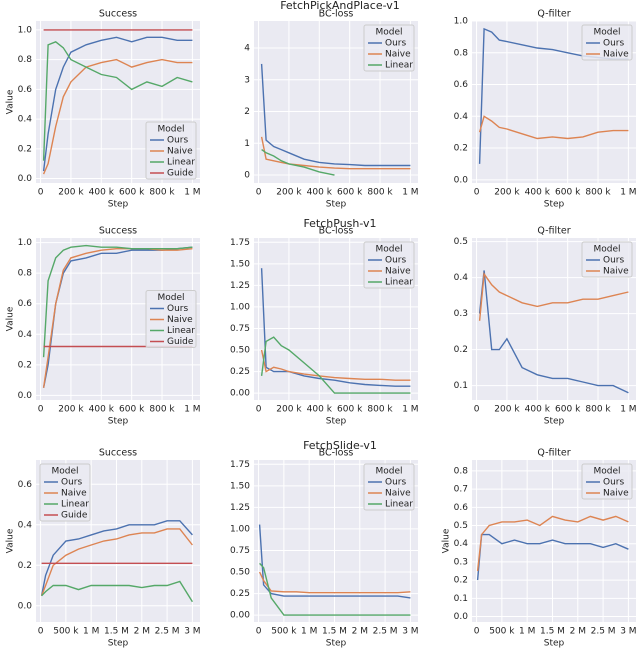 Image resolution: width=640 pixels, height=653 pixels. Describe the element at coordinates (360, 632) in the screenshot. I see `x-tick-label: 2 M` at that location.